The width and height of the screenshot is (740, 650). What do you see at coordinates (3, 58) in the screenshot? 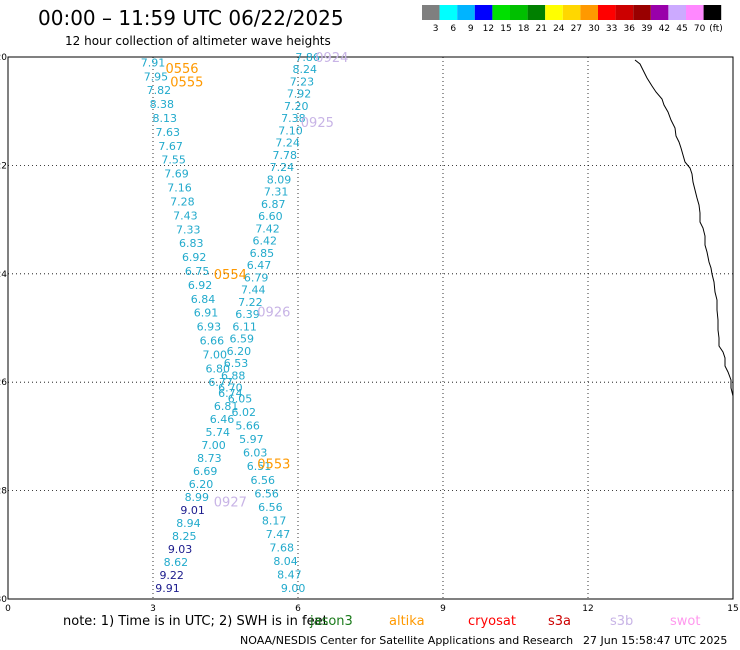
I see `lat-tick-label: -20` at bounding box center [3, 58].